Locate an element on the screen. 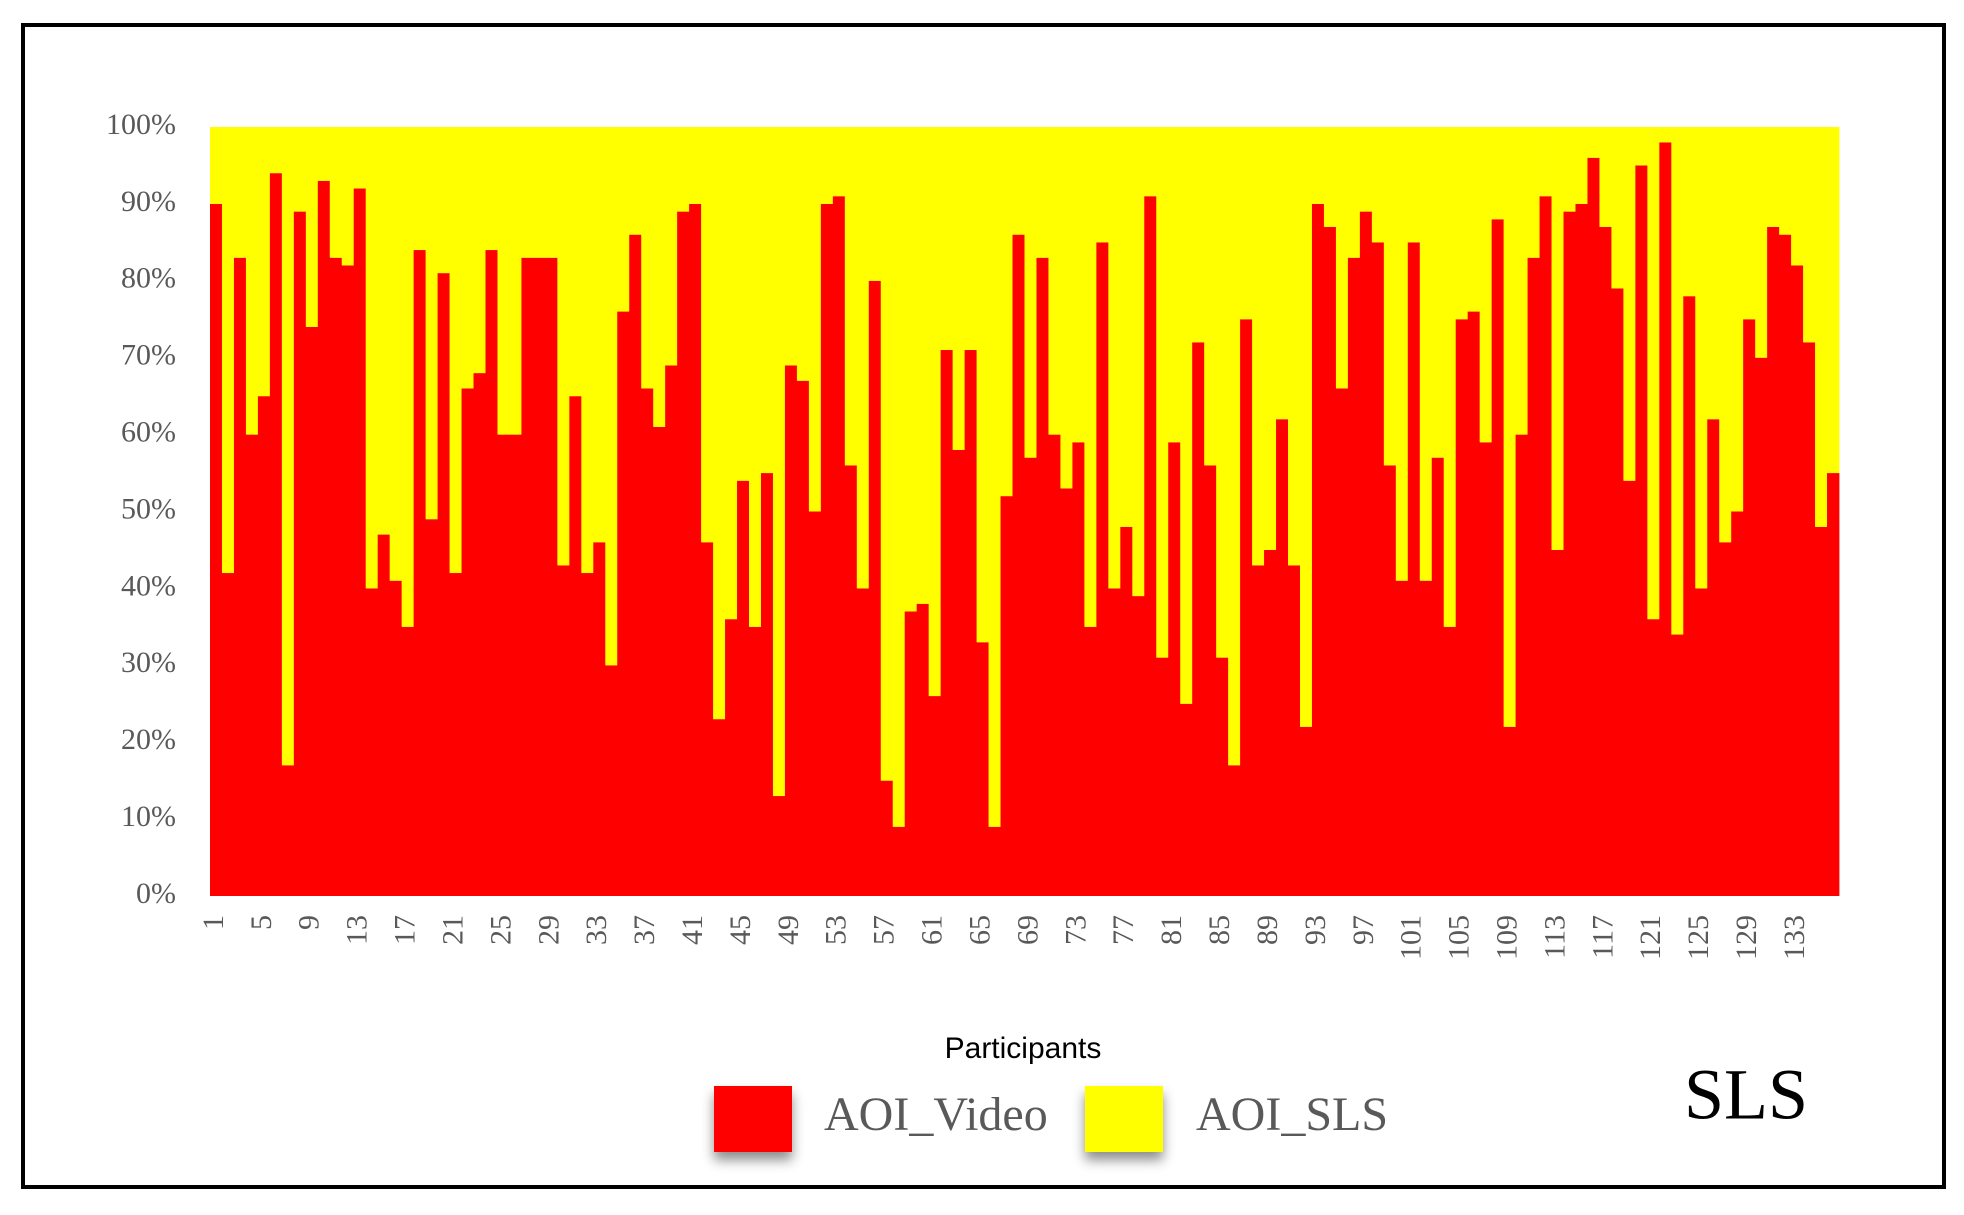 The width and height of the screenshot is (1964, 1215). y-tick-label: 0% is located at coordinates (156, 893).